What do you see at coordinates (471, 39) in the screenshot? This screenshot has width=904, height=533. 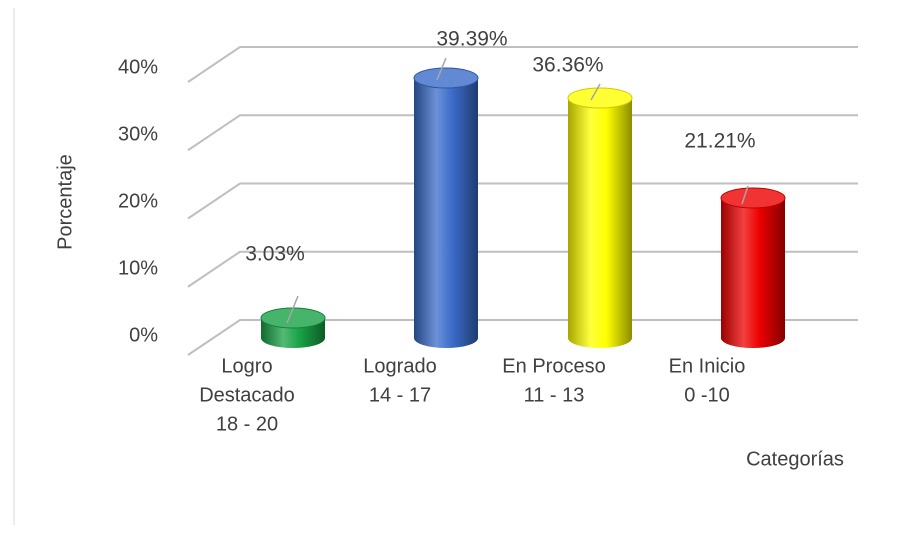 I see `value-label: 39.39%` at bounding box center [471, 39].